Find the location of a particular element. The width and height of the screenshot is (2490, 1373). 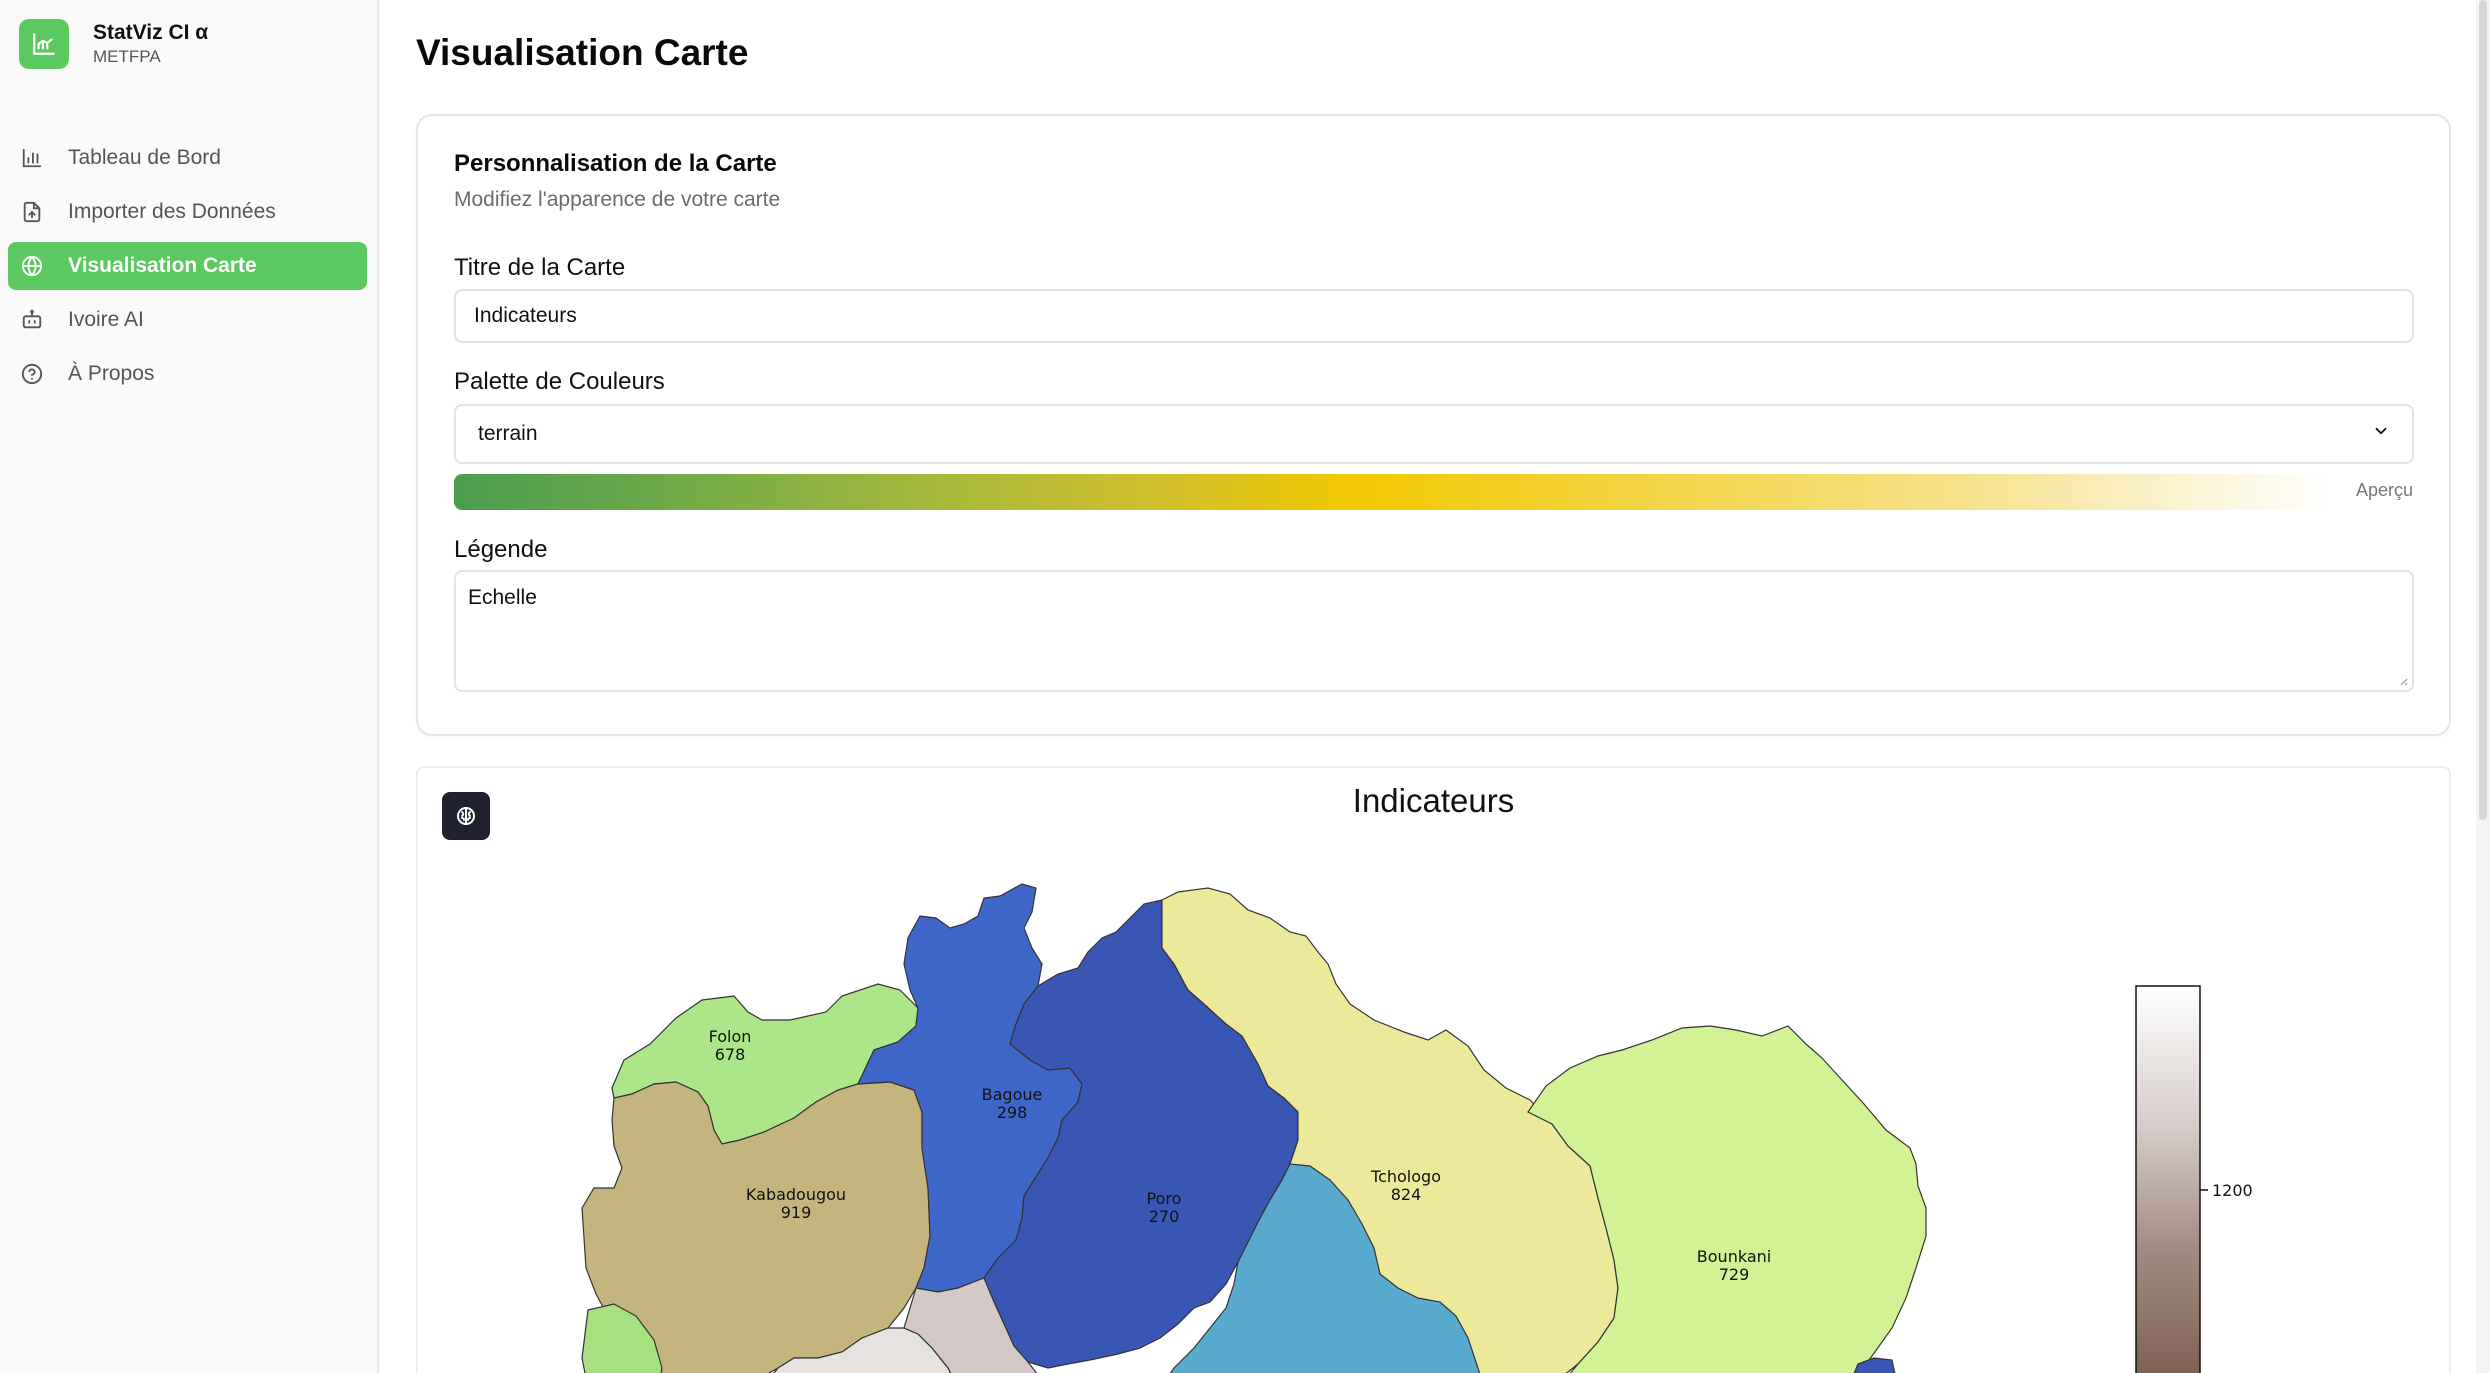

sidebar-item-a-propos: À Propos is located at coordinates (187, 374).